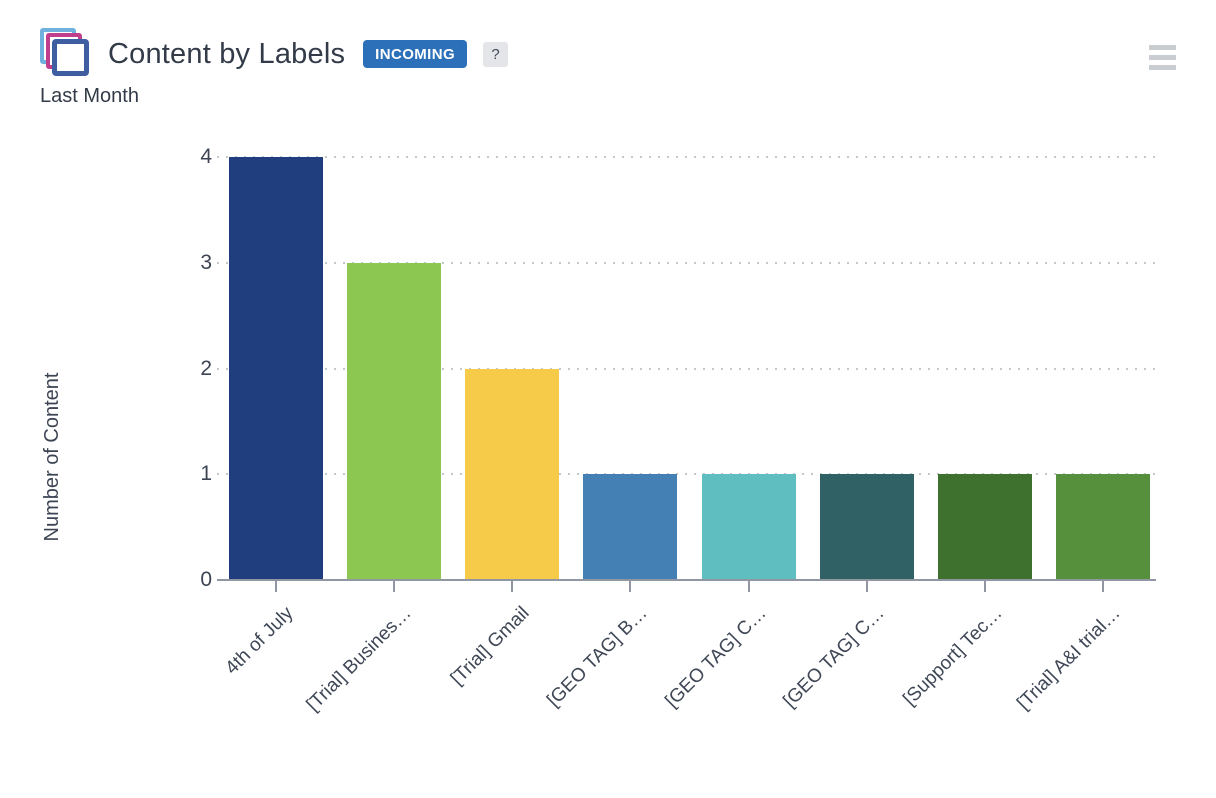 The height and width of the screenshot is (798, 1216). I want to click on stacked-squares-icon, so click(66, 54).